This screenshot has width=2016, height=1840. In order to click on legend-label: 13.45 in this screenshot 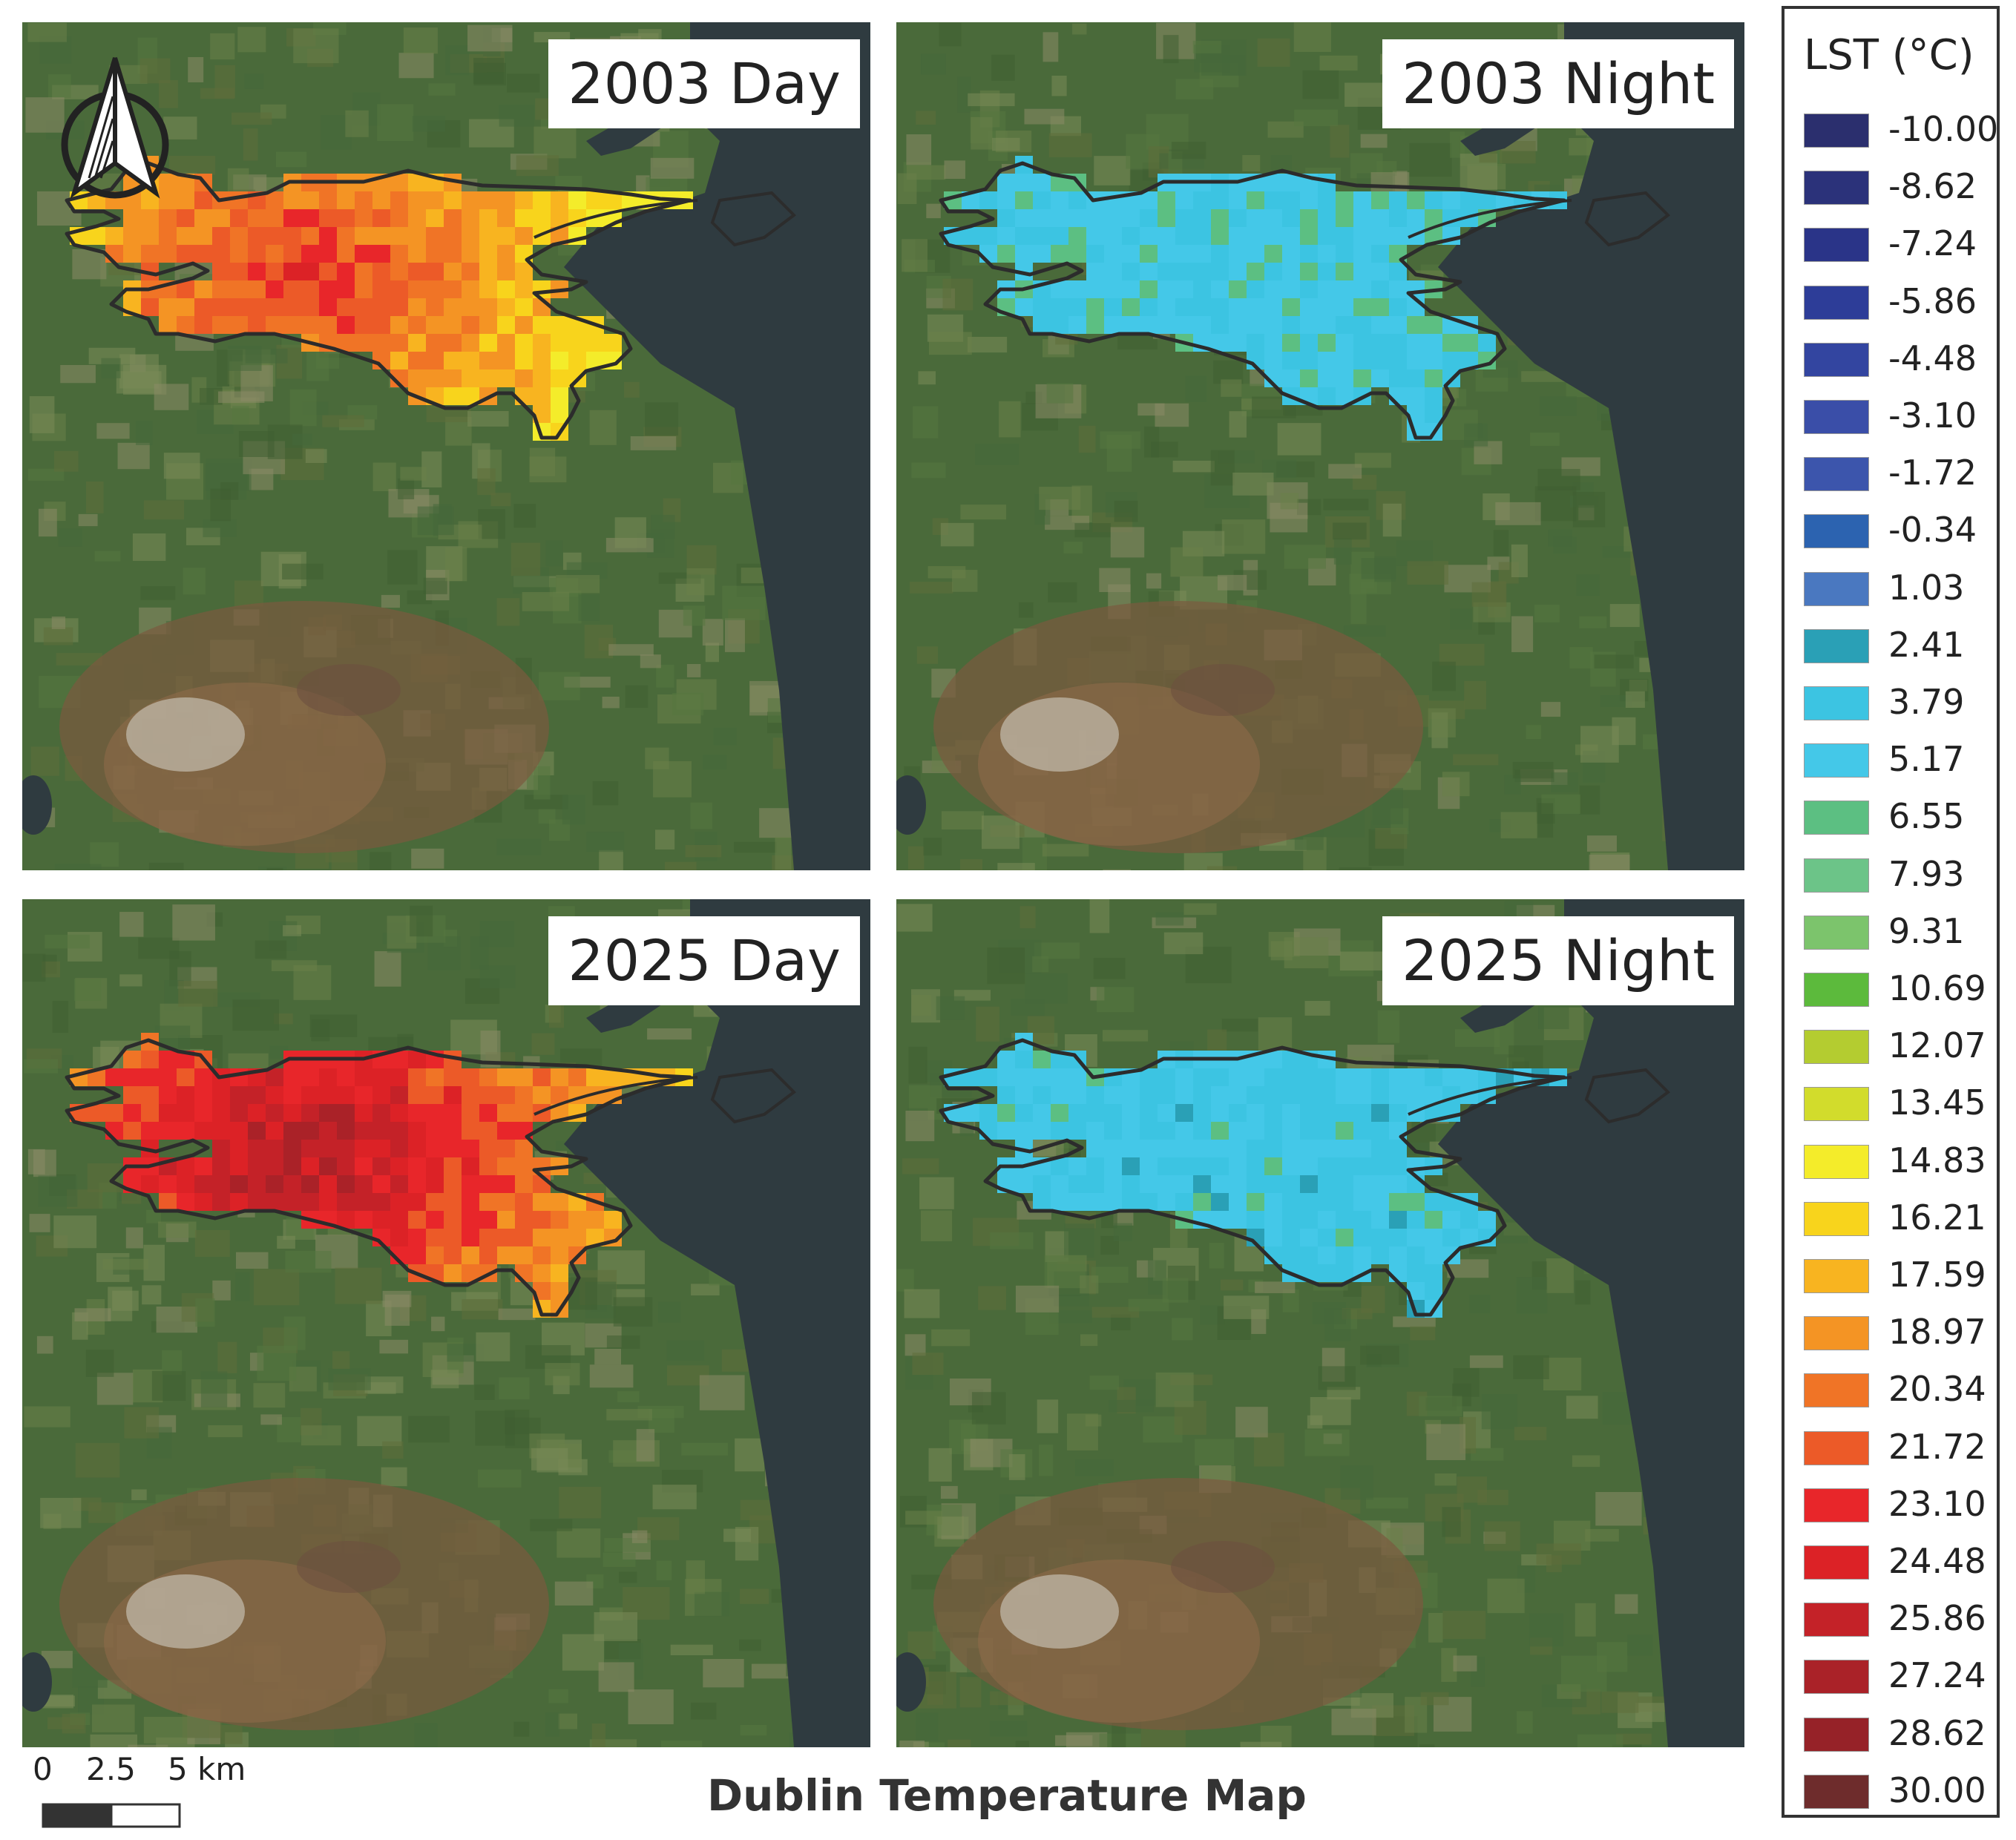, I will do `click(1937, 1102)`.